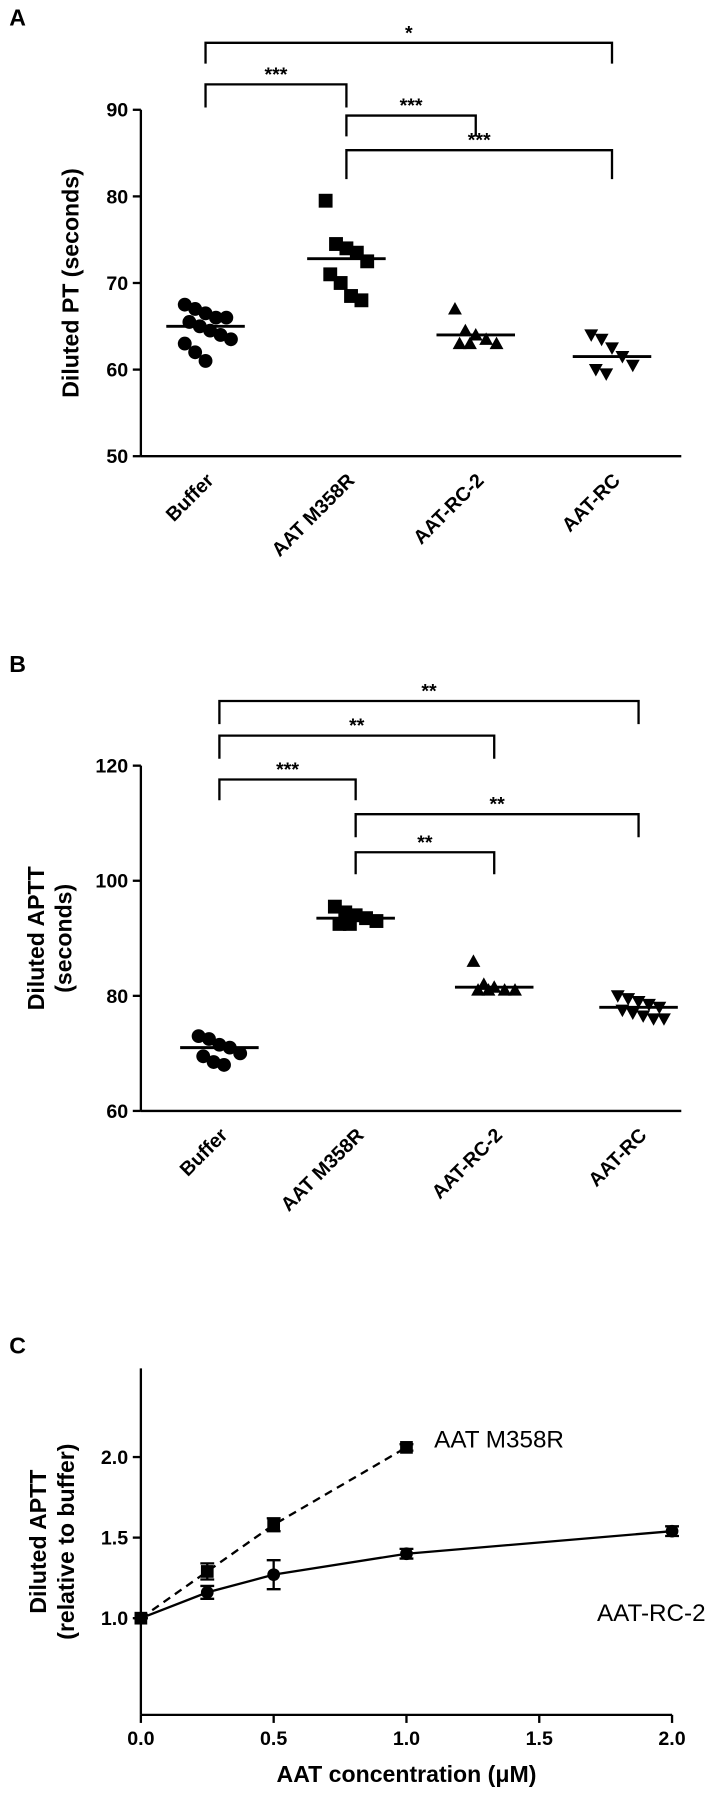 This screenshot has width=709, height=1810. I want to click on y-tick-label: 90, so click(117, 111).